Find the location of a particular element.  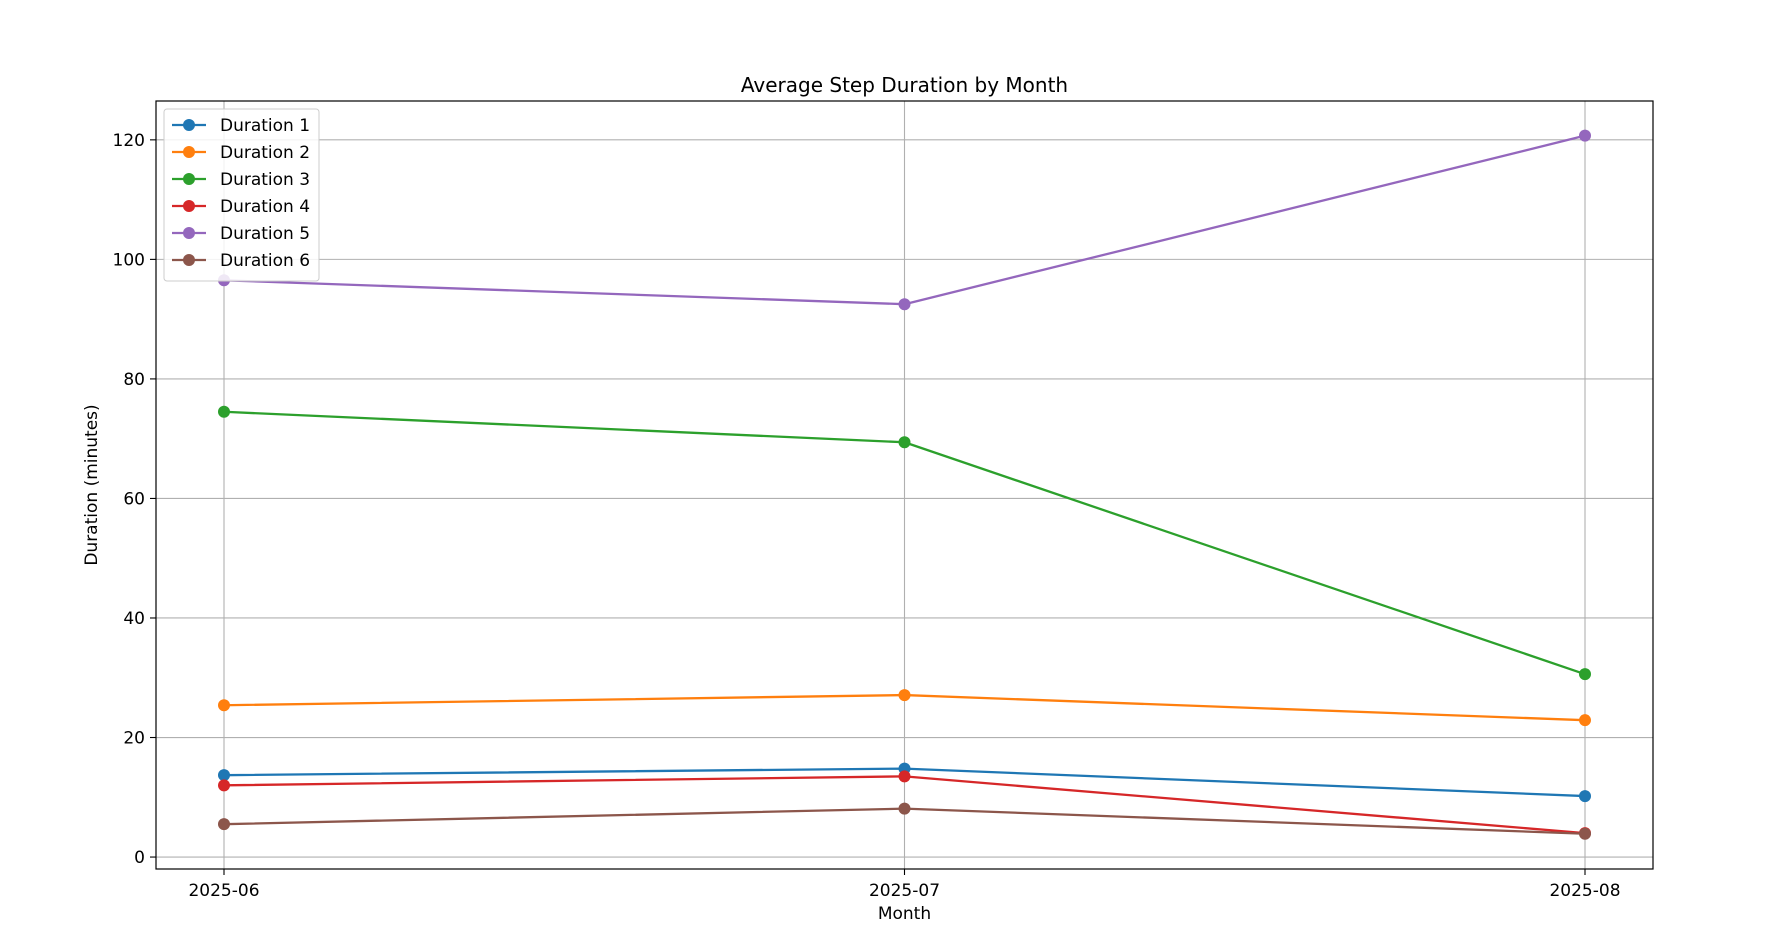

y-tick-label: 60 is located at coordinates (134, 499).